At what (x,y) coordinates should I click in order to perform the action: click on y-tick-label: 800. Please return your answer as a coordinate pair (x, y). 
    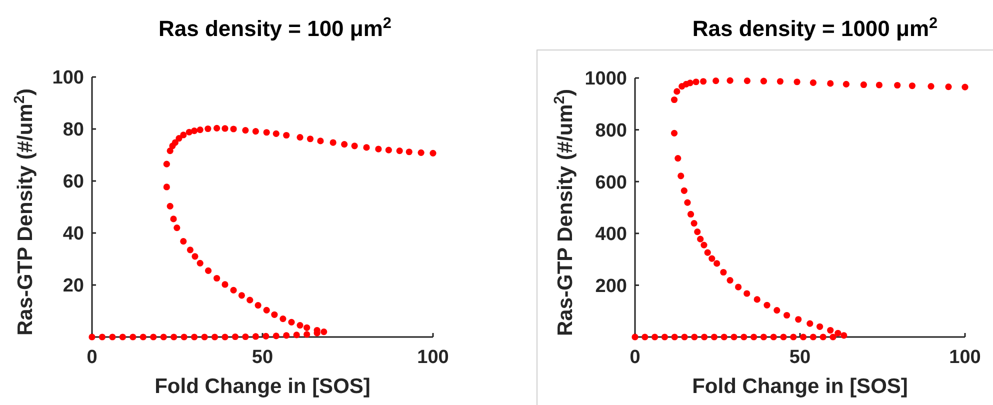
    Looking at the image, I should click on (611, 131).